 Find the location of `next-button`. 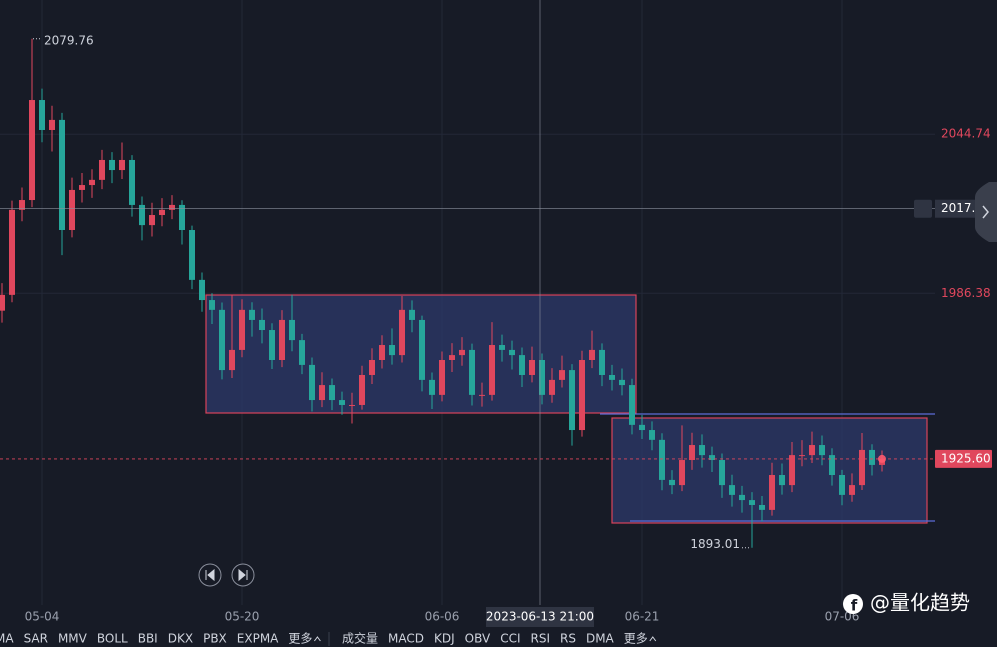

next-button is located at coordinates (243, 575).